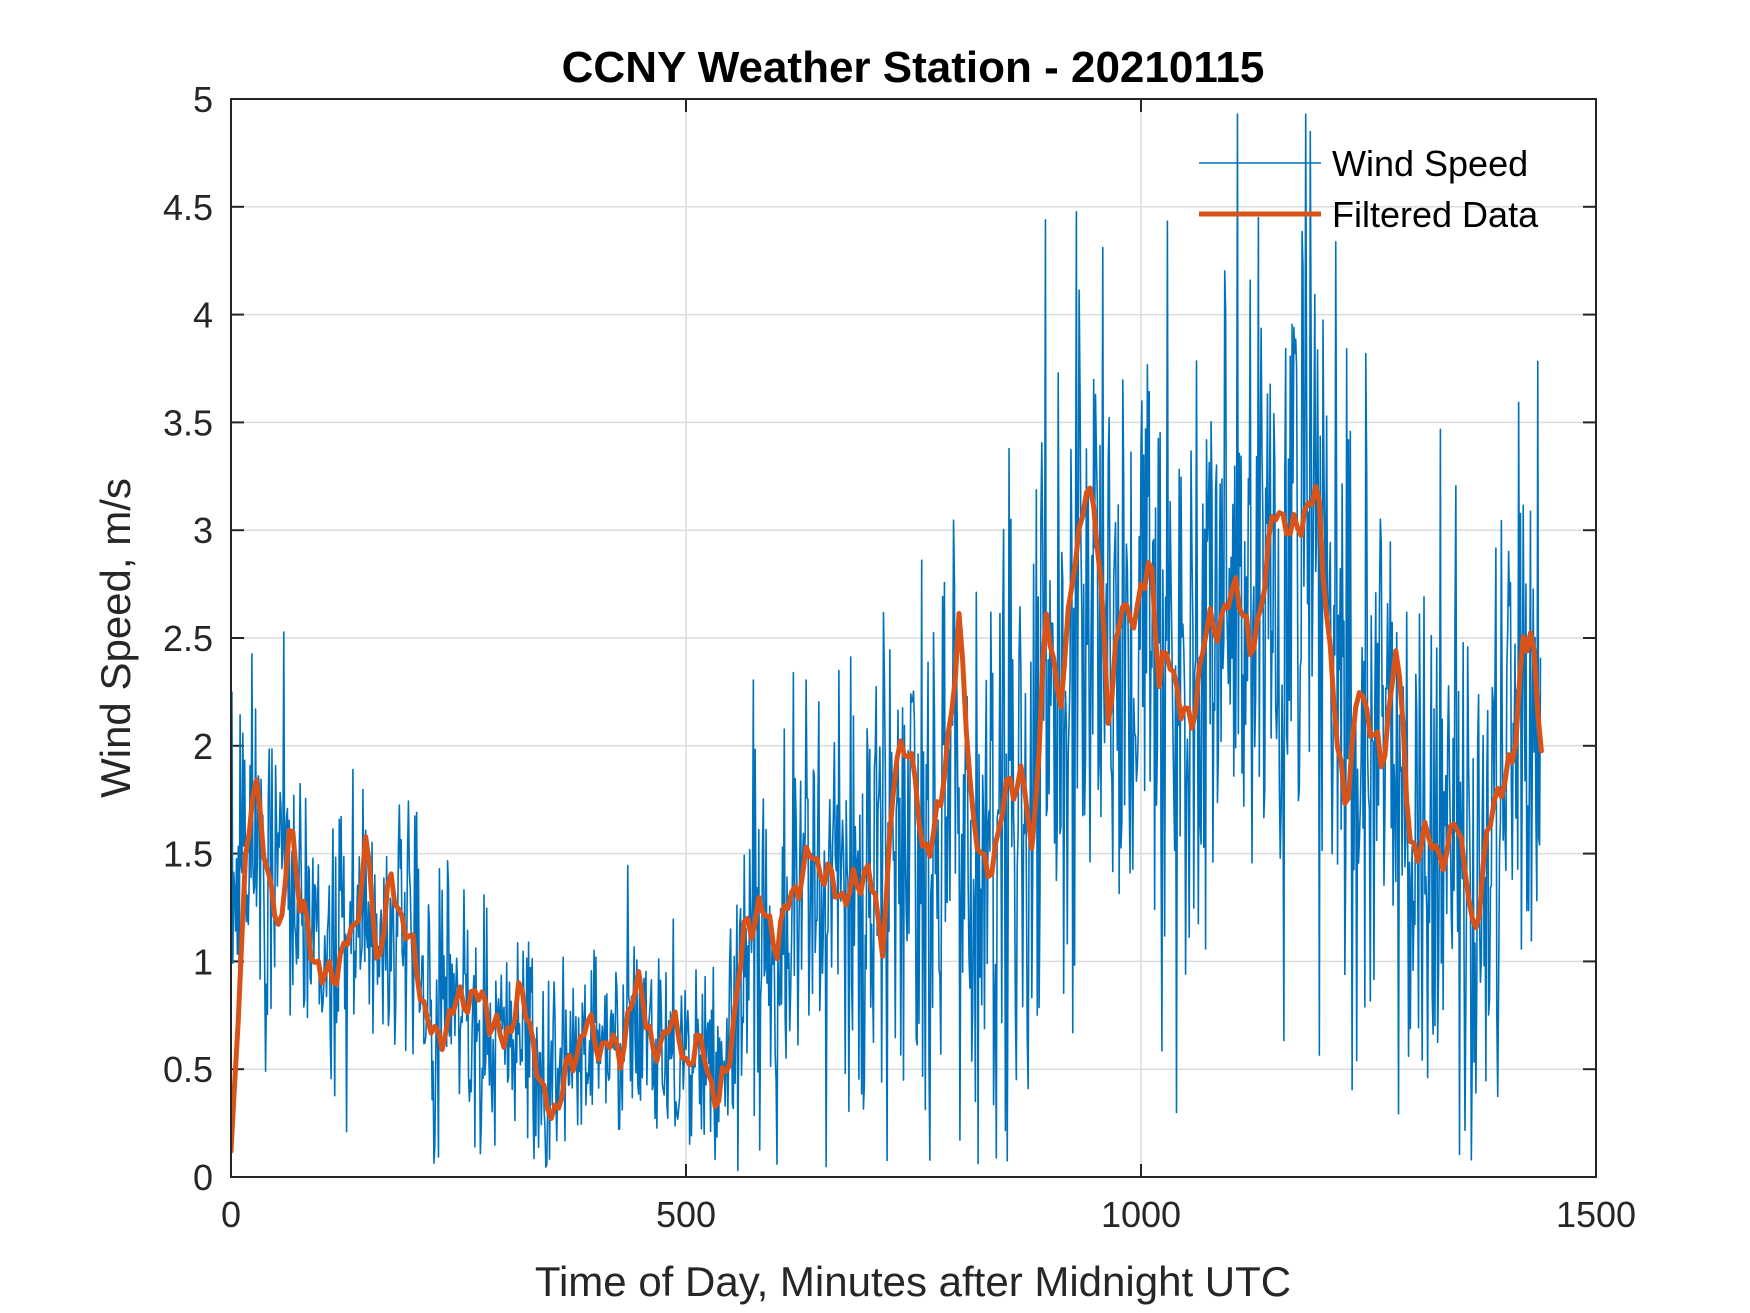 The image size is (1750, 1313). Describe the element at coordinates (1596, 1214) in the screenshot. I see `x-tick-label: 1500` at that location.